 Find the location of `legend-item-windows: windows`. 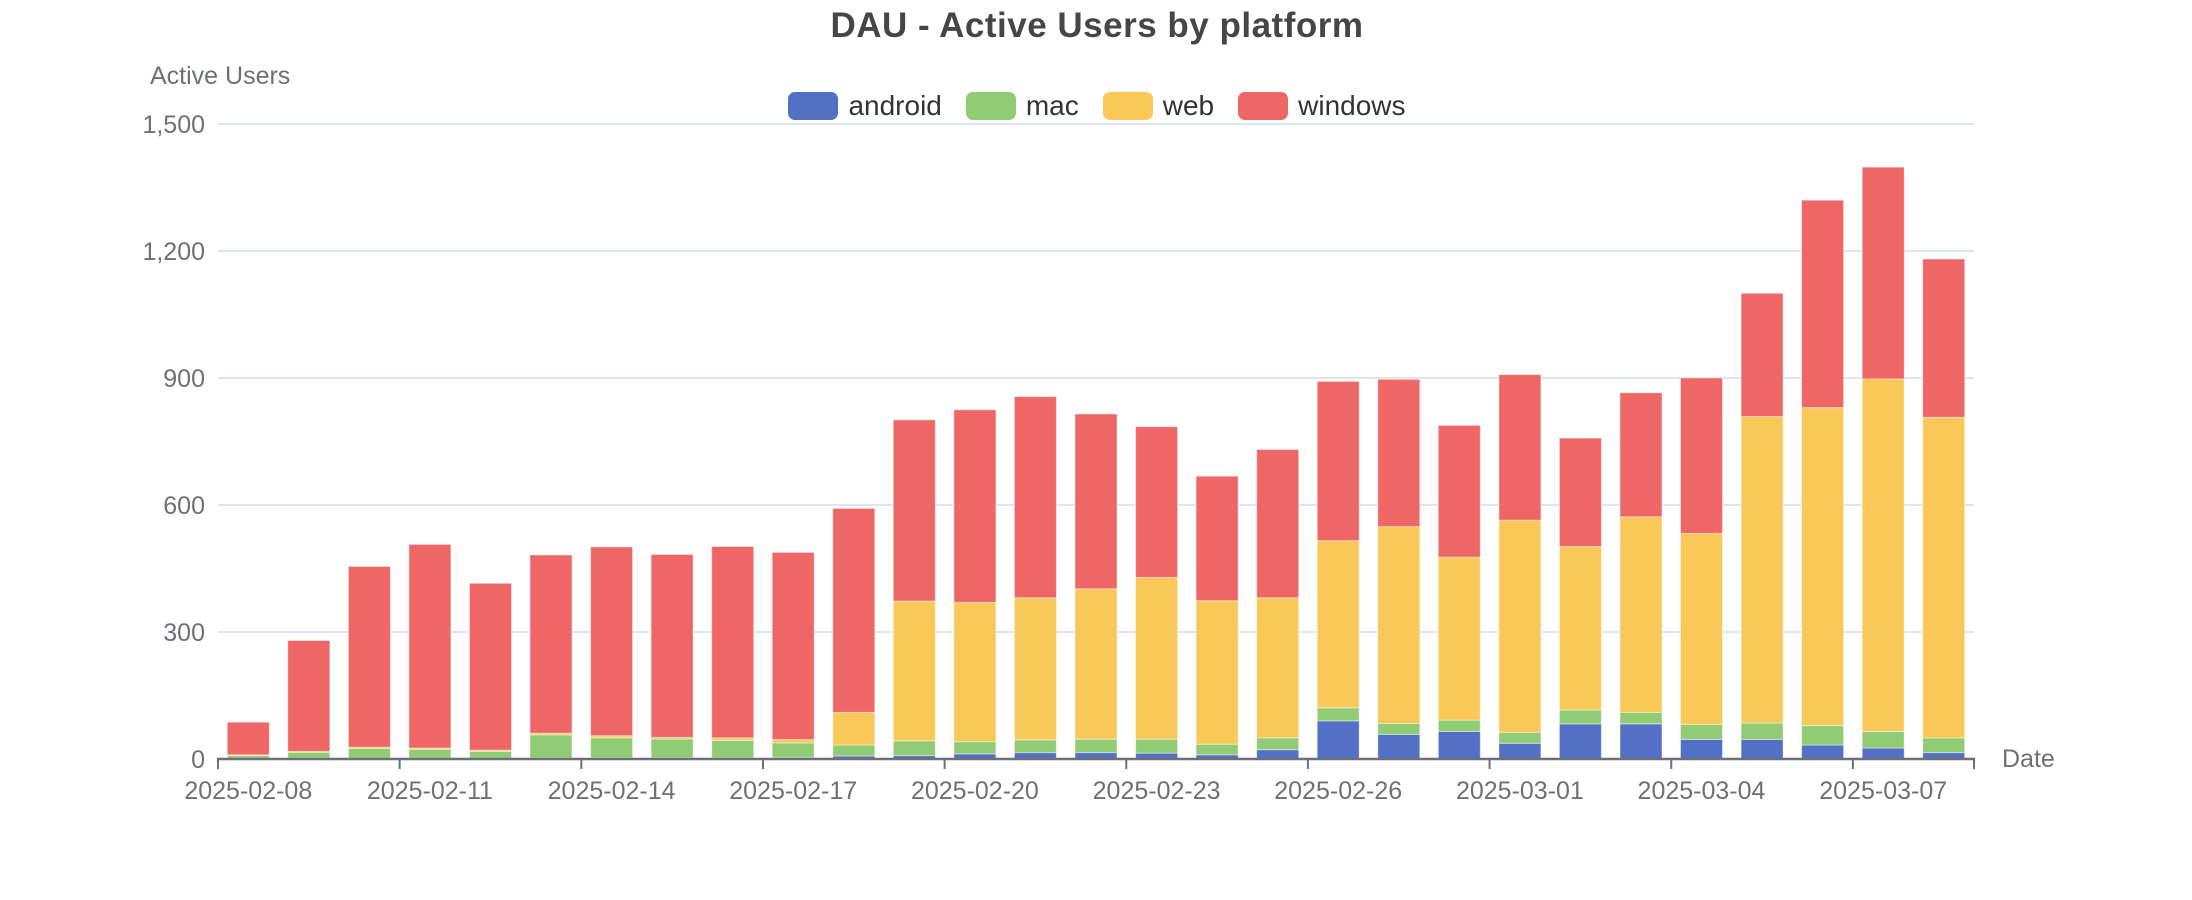

legend-item-windows: windows is located at coordinates (1322, 106).